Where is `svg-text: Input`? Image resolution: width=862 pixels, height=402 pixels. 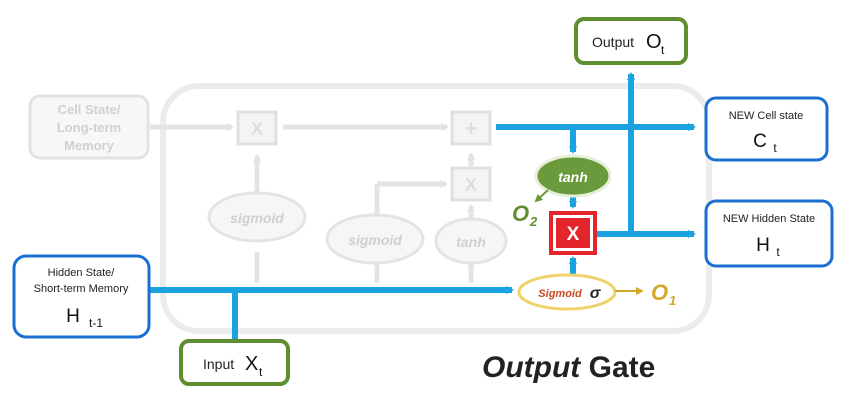 svg-text: Input is located at coordinates (218, 364).